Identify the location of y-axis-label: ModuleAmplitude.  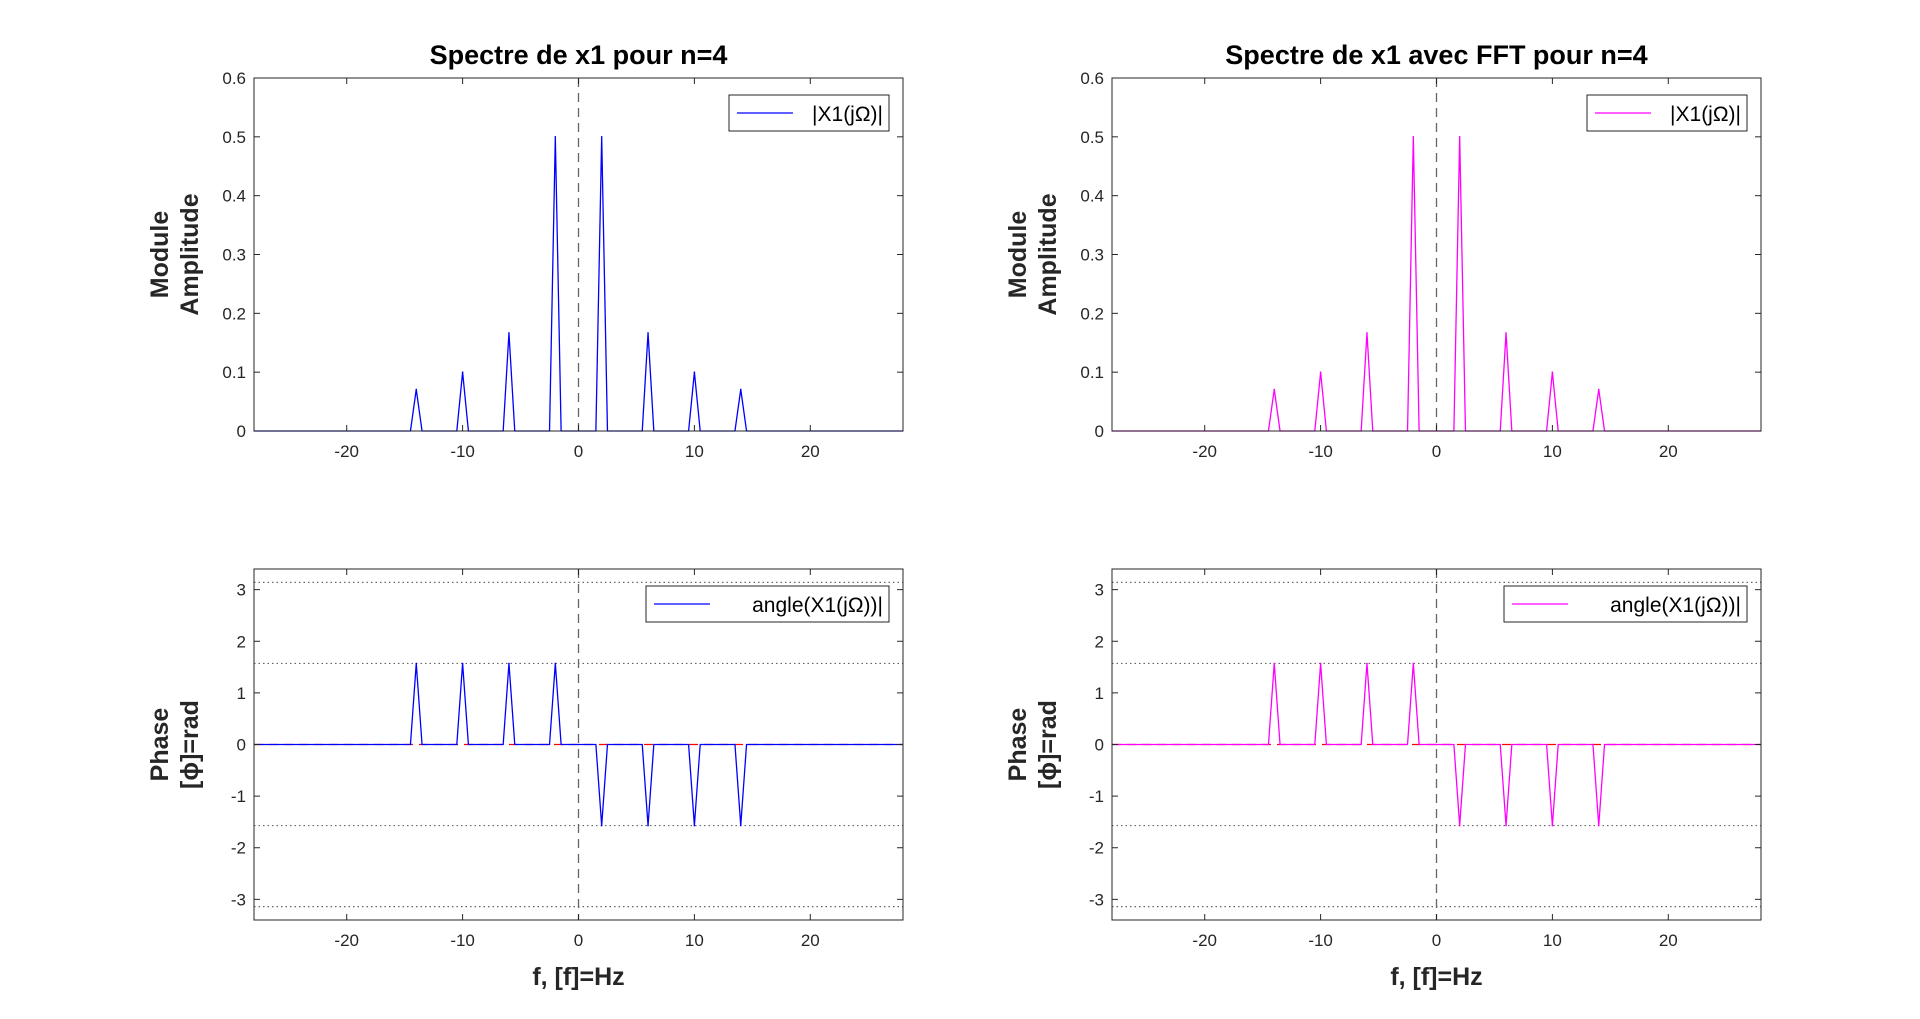
(175, 254).